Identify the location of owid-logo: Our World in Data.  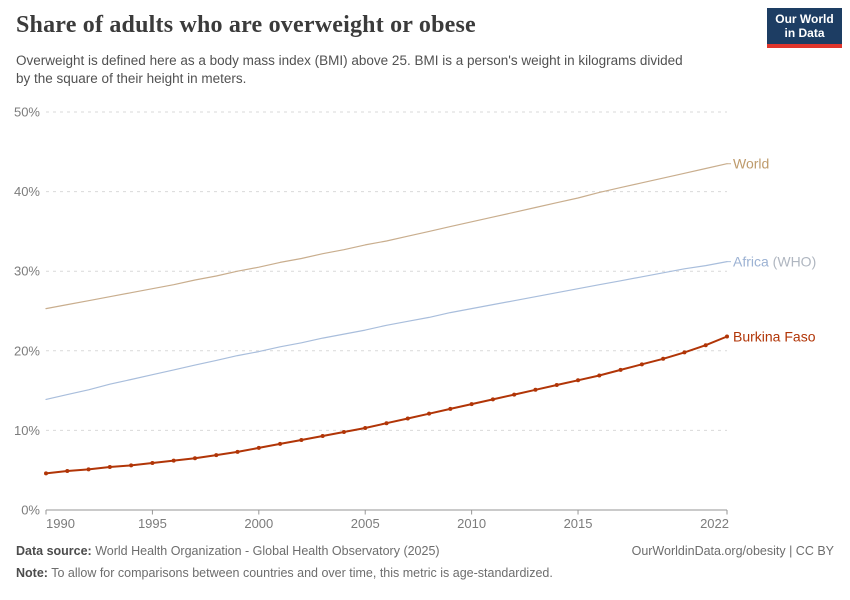
(804, 28).